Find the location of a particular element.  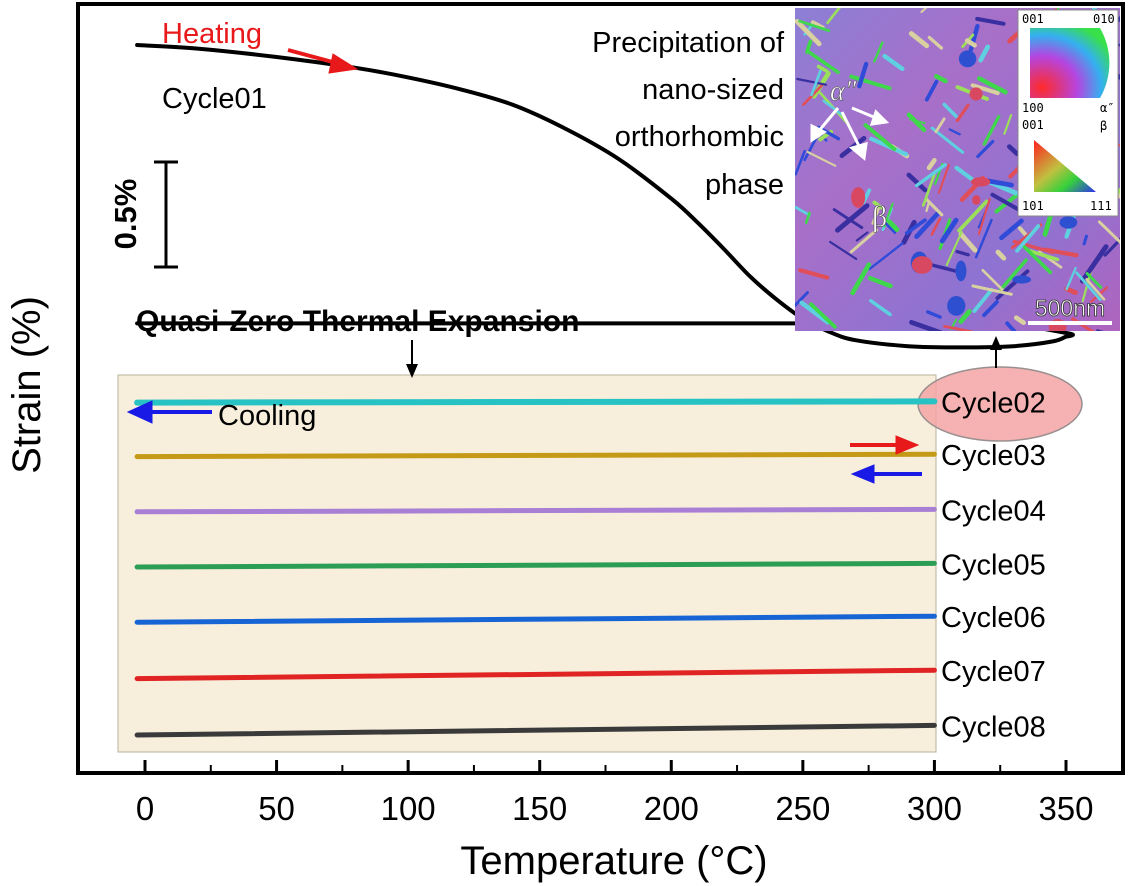

x-axis-tick-labels: 0 50 100 150 200 250 300 350 is located at coordinates (615, 808).